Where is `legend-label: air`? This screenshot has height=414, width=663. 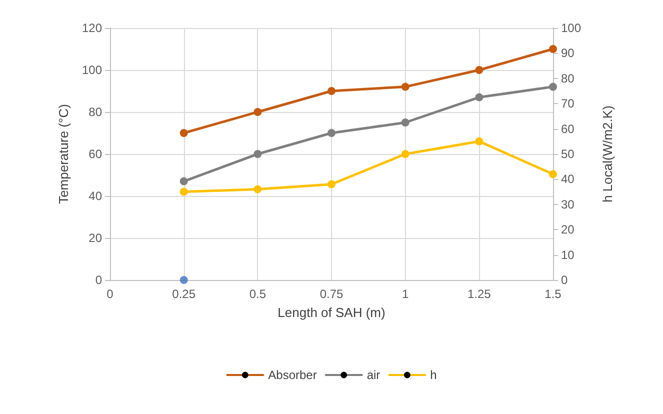 legend-label: air is located at coordinates (373, 375).